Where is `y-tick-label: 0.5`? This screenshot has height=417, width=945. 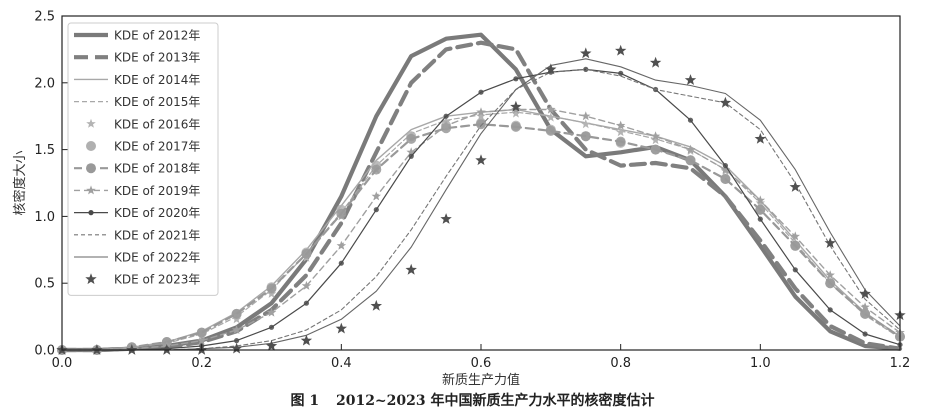
y-tick-label: 0.5 is located at coordinates (44, 284).